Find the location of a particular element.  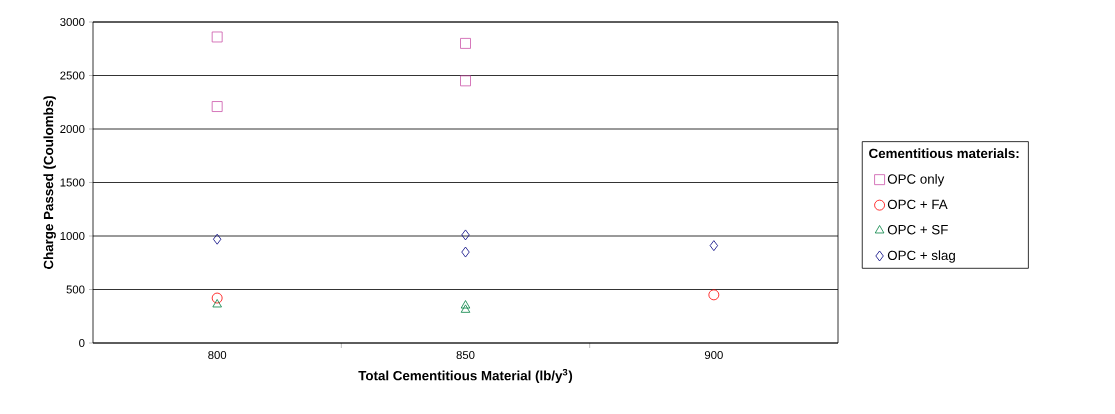

x-tick-label: 850 is located at coordinates (465, 355).